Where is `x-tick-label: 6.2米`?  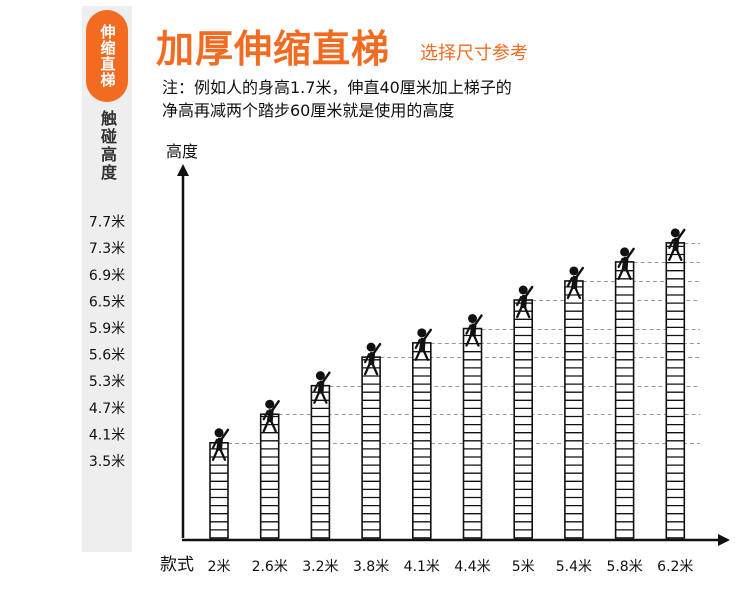
x-tick-label: 6.2米 is located at coordinates (675, 567).